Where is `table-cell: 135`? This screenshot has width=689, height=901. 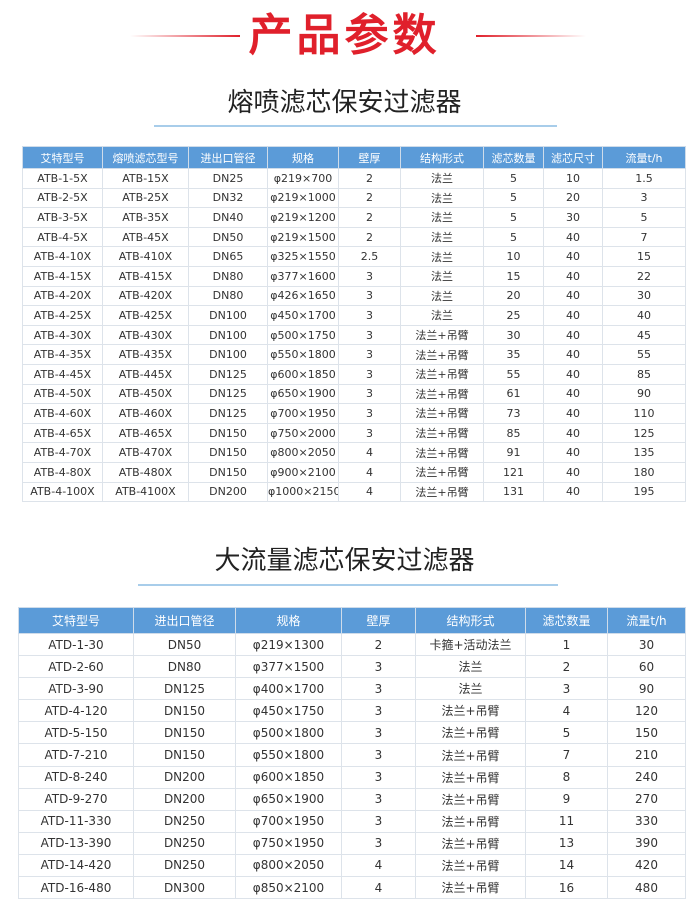
table-cell: 135 is located at coordinates (644, 452).